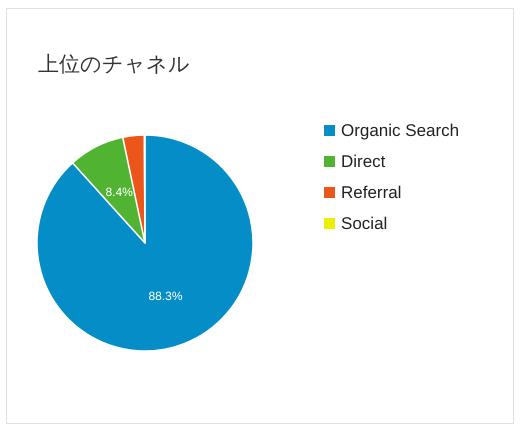 Image resolution: width=525 pixels, height=427 pixels. What do you see at coordinates (371, 192) in the screenshot?
I see `legend-label: Referral` at bounding box center [371, 192].